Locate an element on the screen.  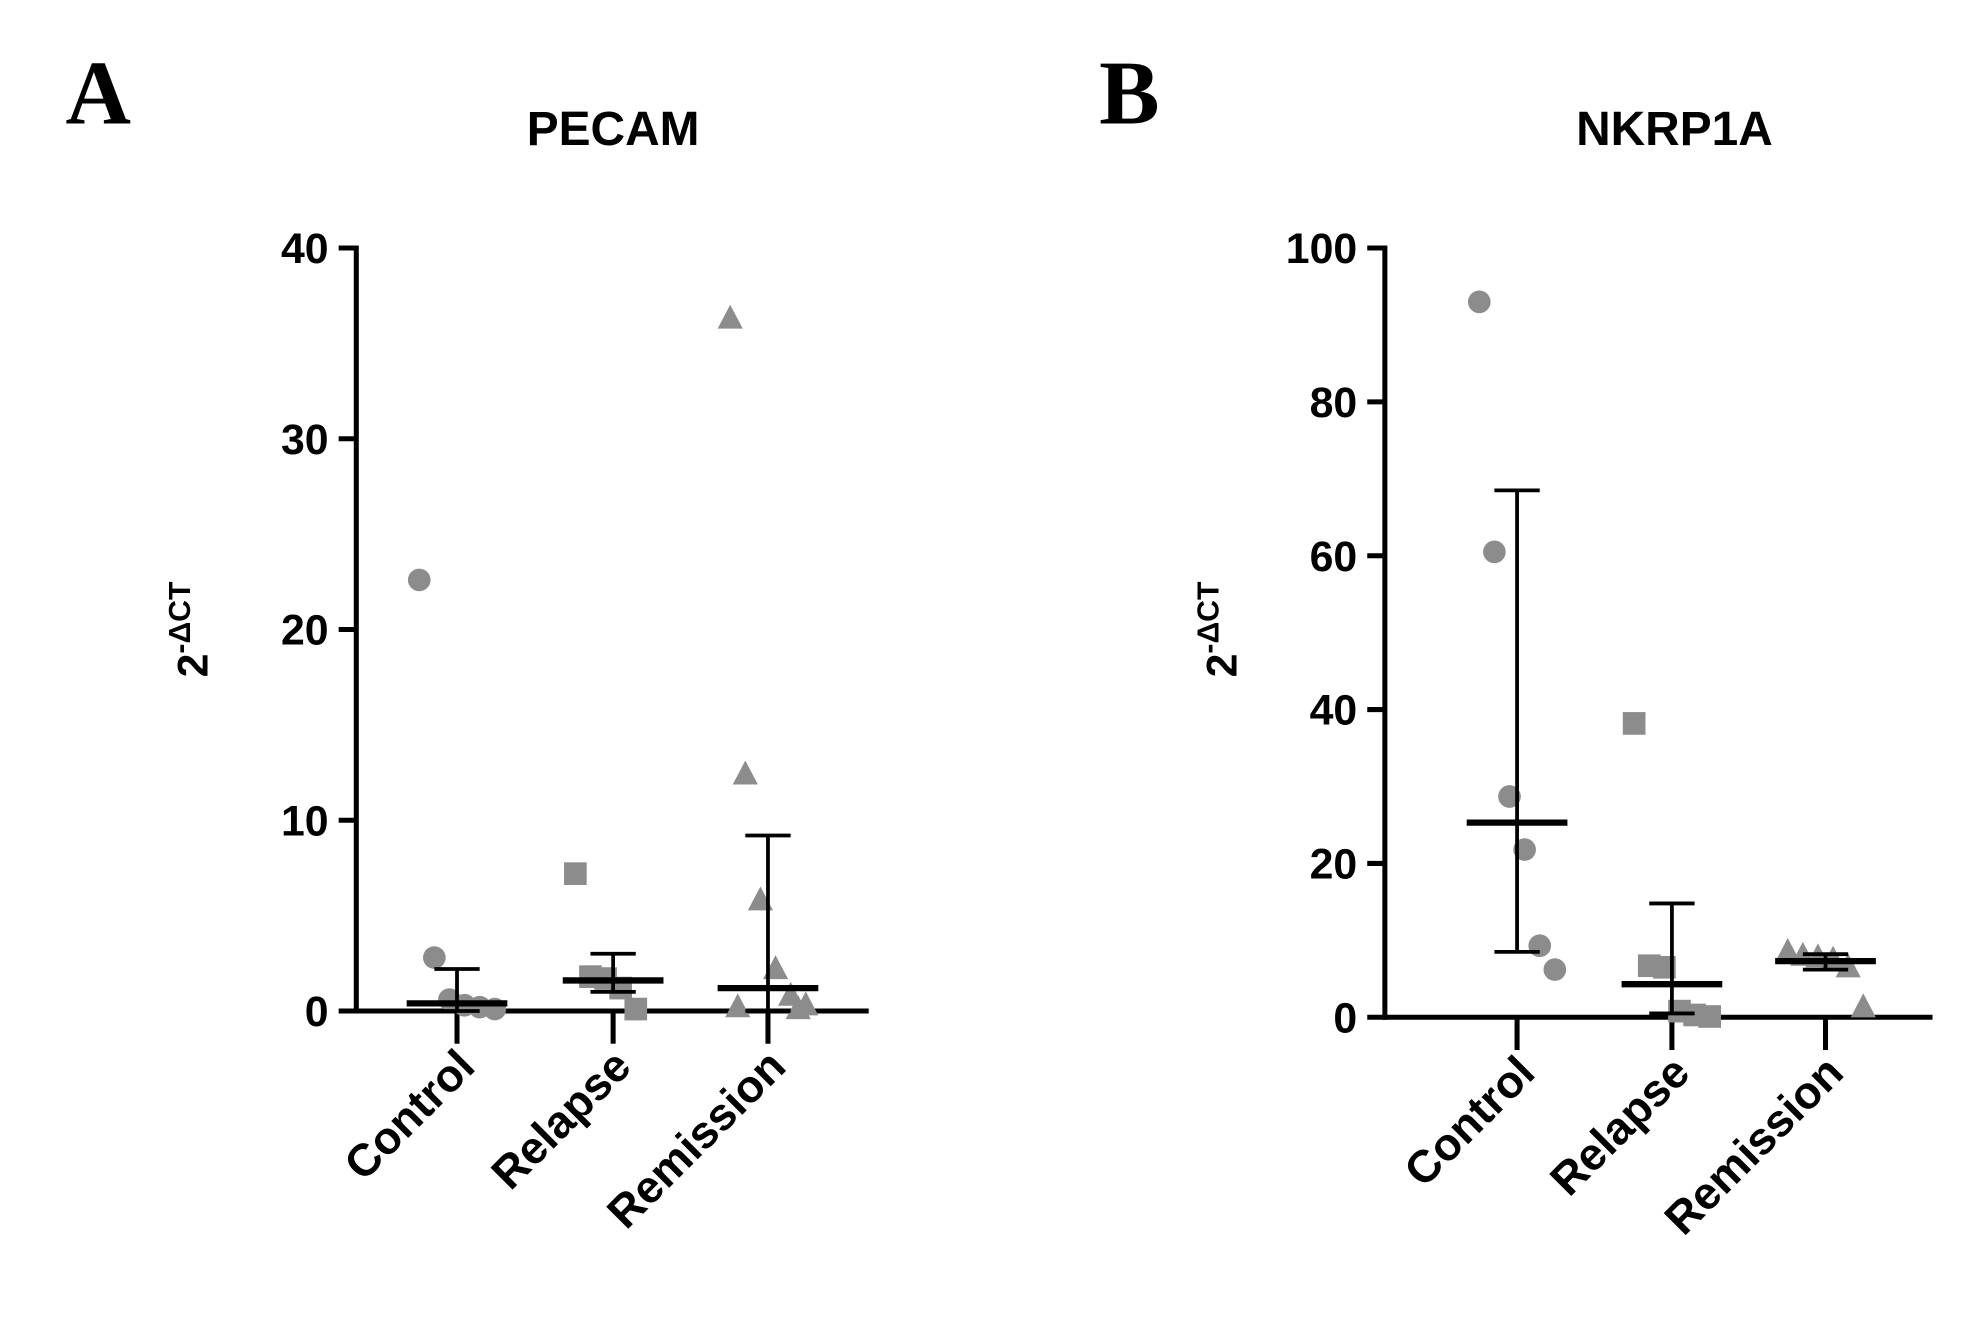
y-tick-label: 80 is located at coordinates (1334, 403).